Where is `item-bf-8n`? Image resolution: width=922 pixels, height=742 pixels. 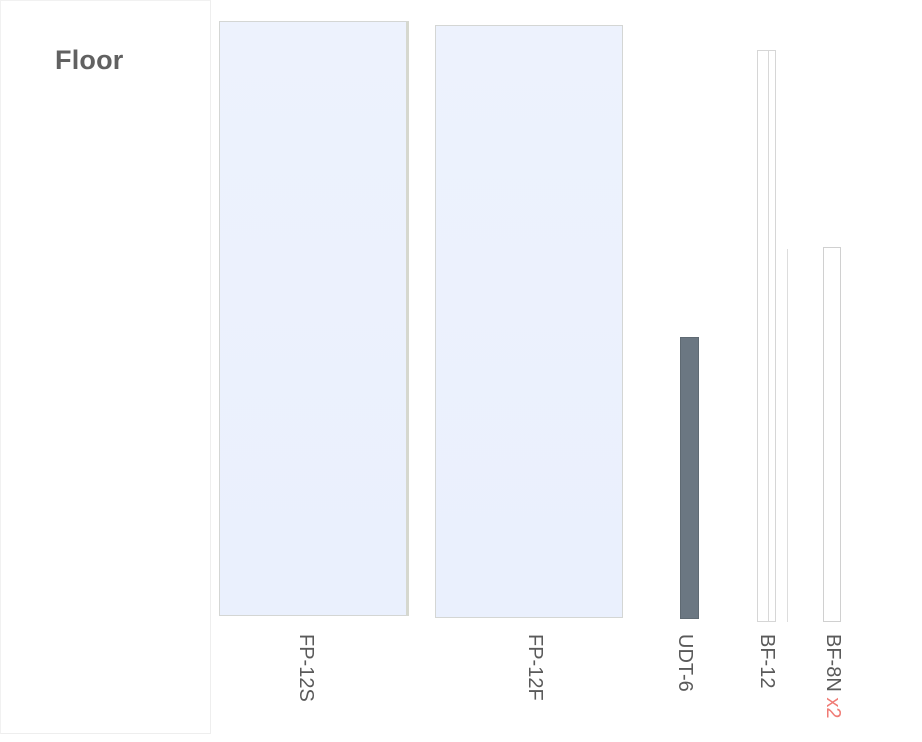
item-bf-8n is located at coordinates (832, 434).